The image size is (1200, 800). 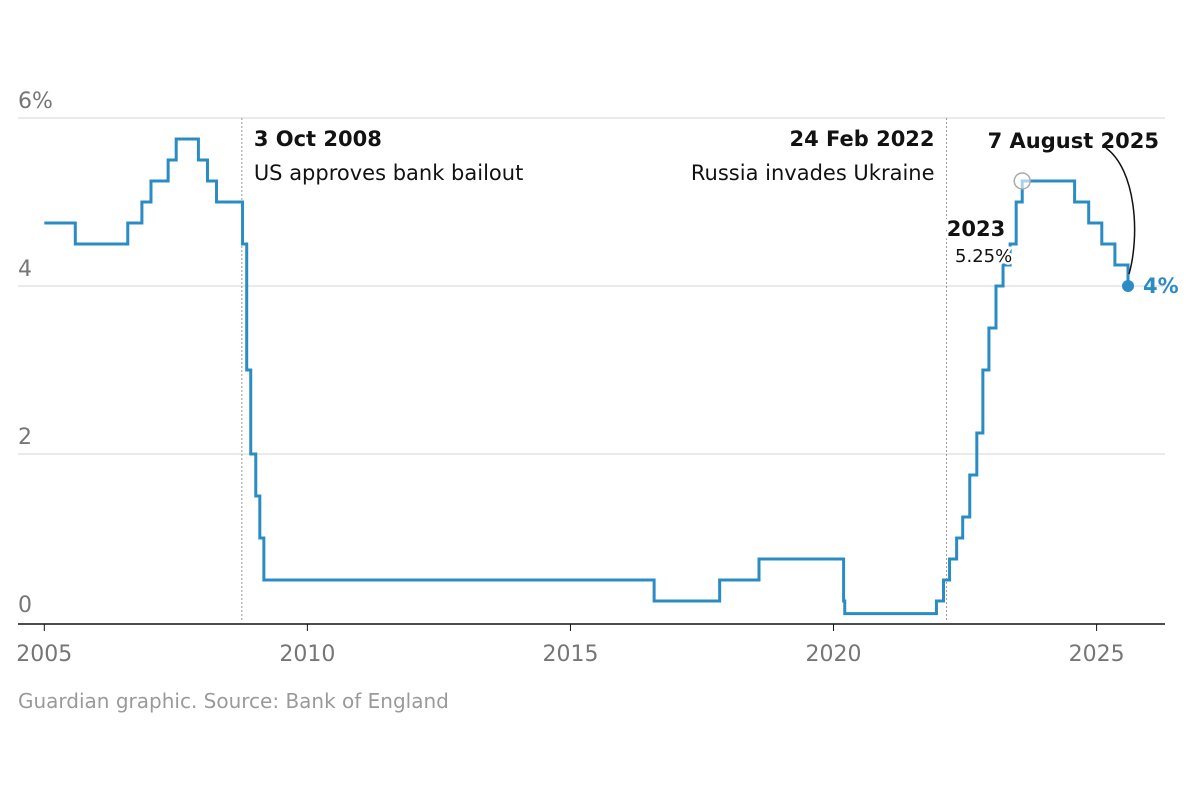 I want to click on peak-value-label: 5.25%, so click(x=983, y=256).